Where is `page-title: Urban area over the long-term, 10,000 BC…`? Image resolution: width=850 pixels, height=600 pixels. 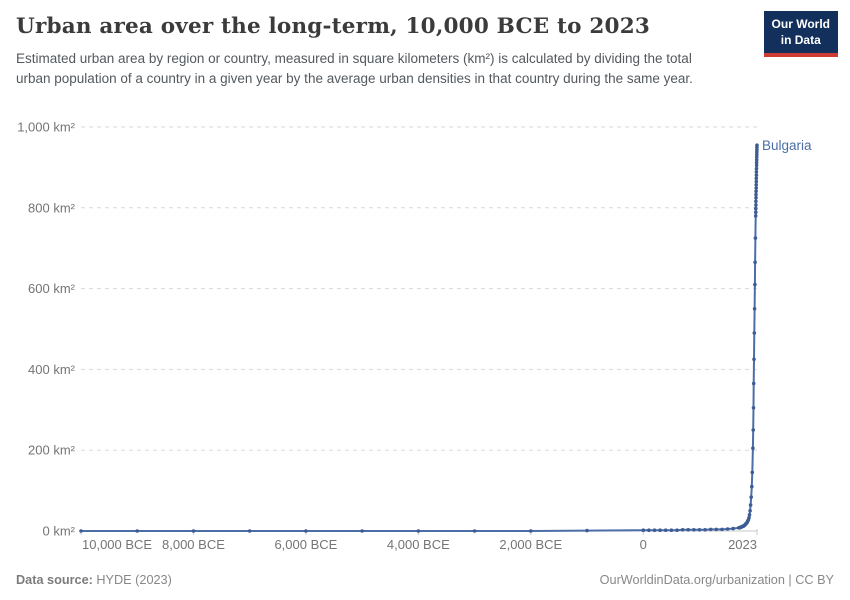
page-title: Urban area over the long-term, 10,000 BC… is located at coordinates (333, 26).